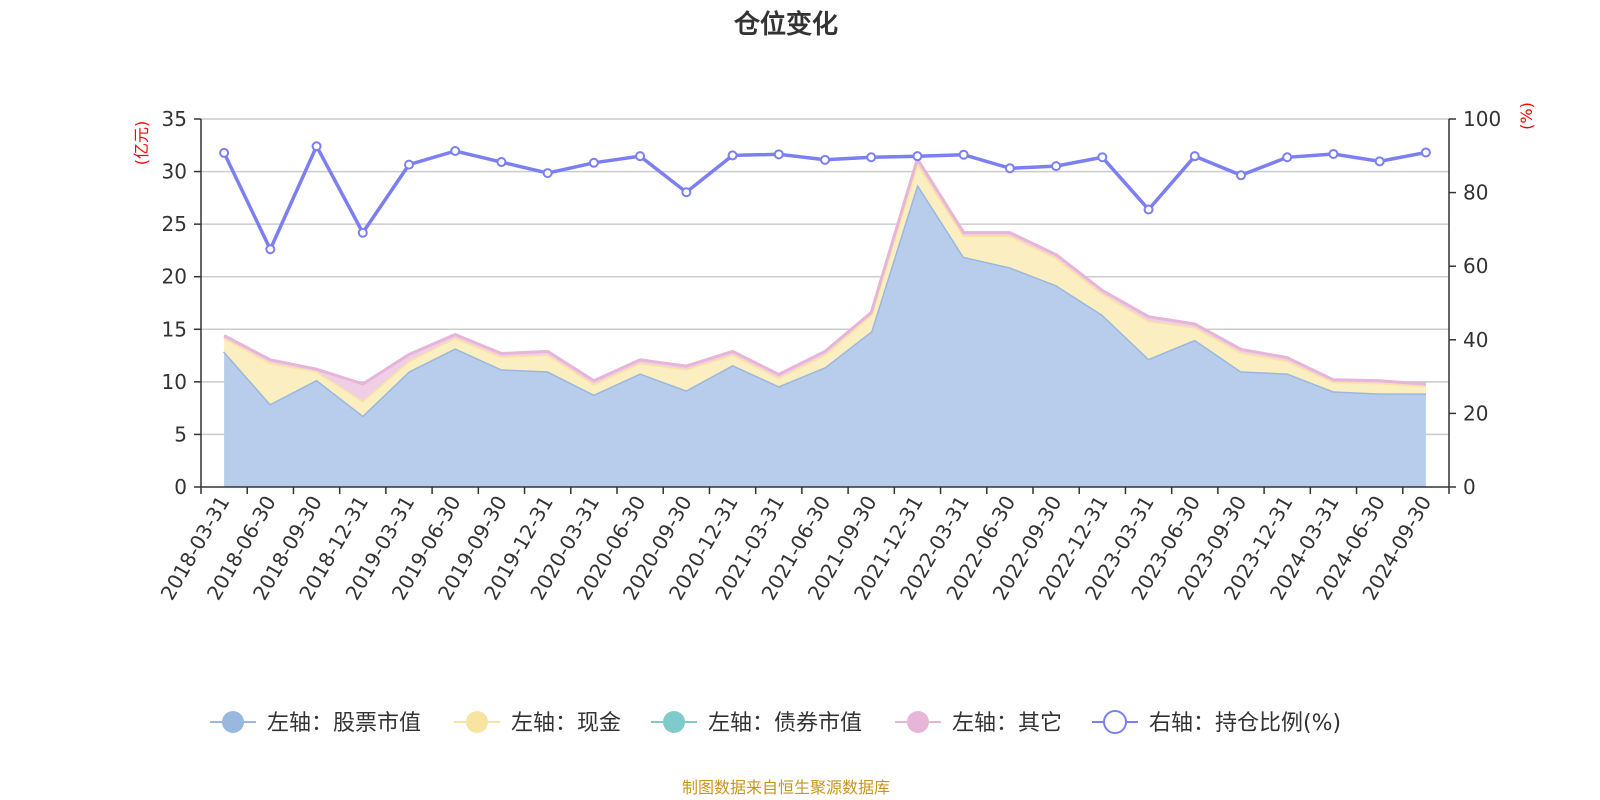  What do you see at coordinates (1475, 340) in the screenshot?
I see `right-axis-tick-label: 40` at bounding box center [1475, 340].